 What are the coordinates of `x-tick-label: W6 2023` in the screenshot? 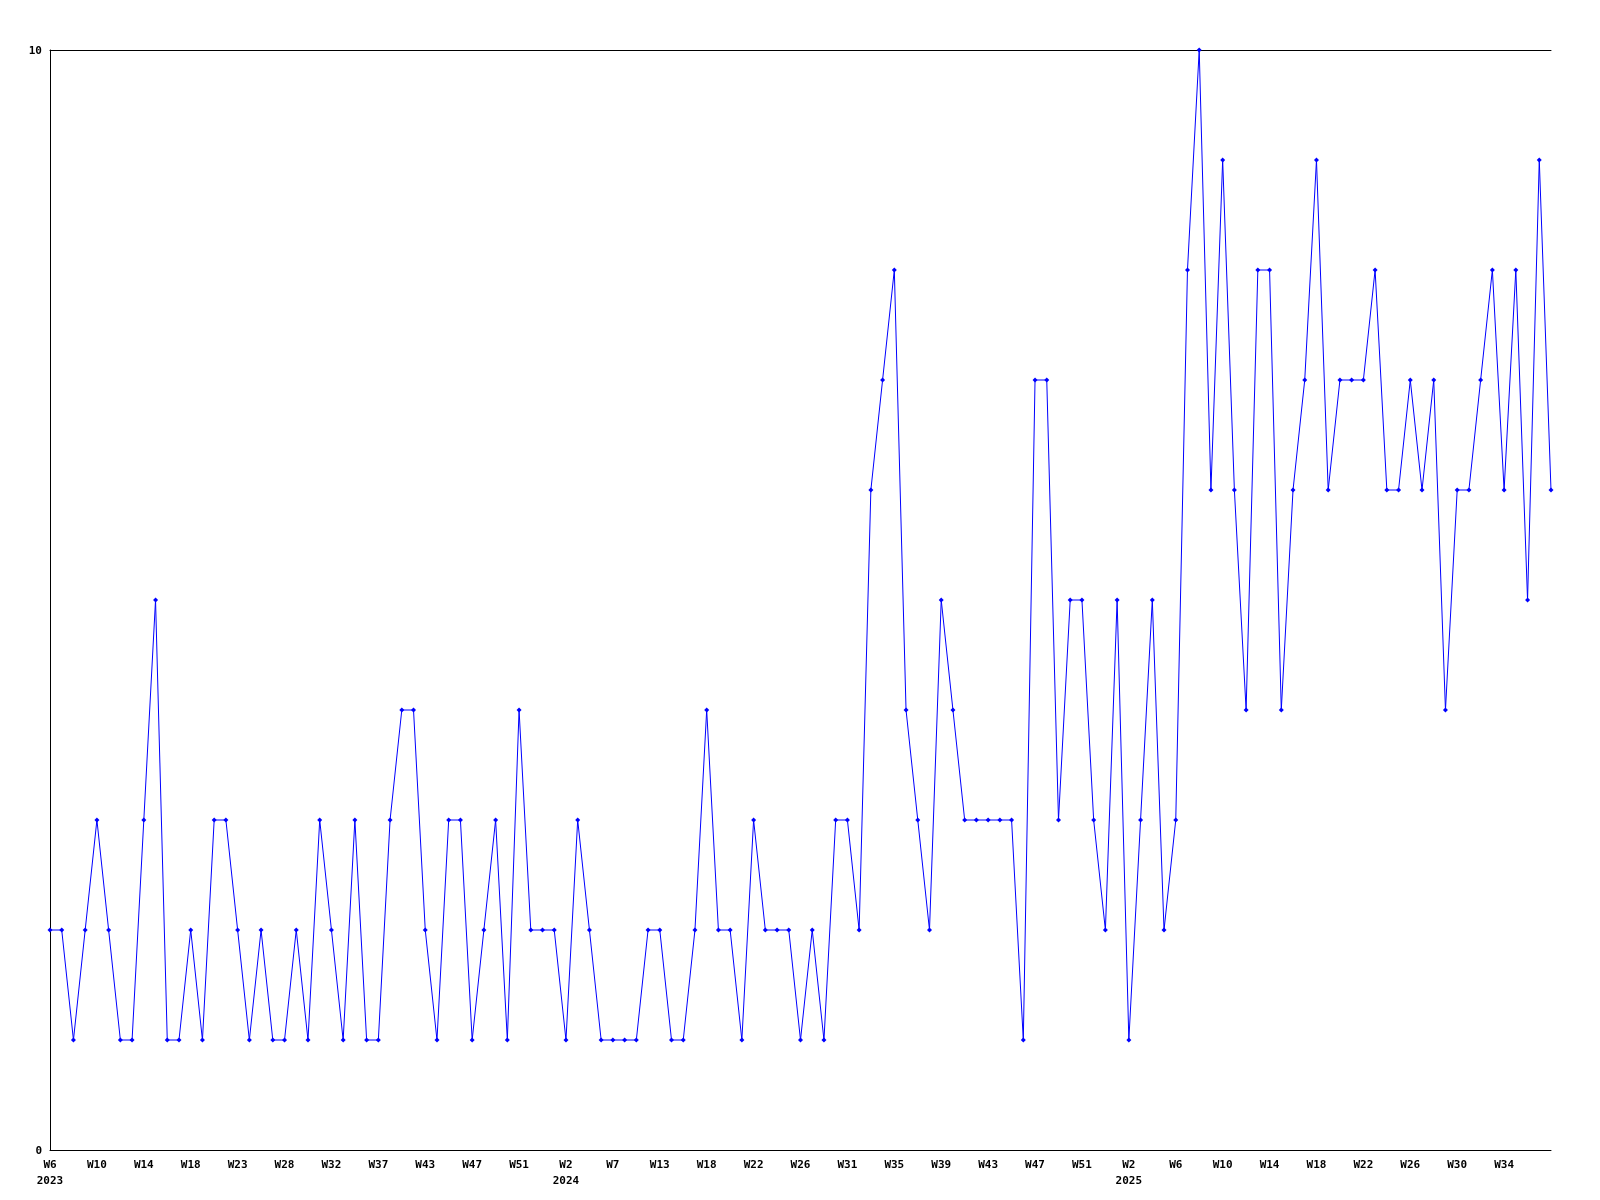 It's located at (50, 1172).